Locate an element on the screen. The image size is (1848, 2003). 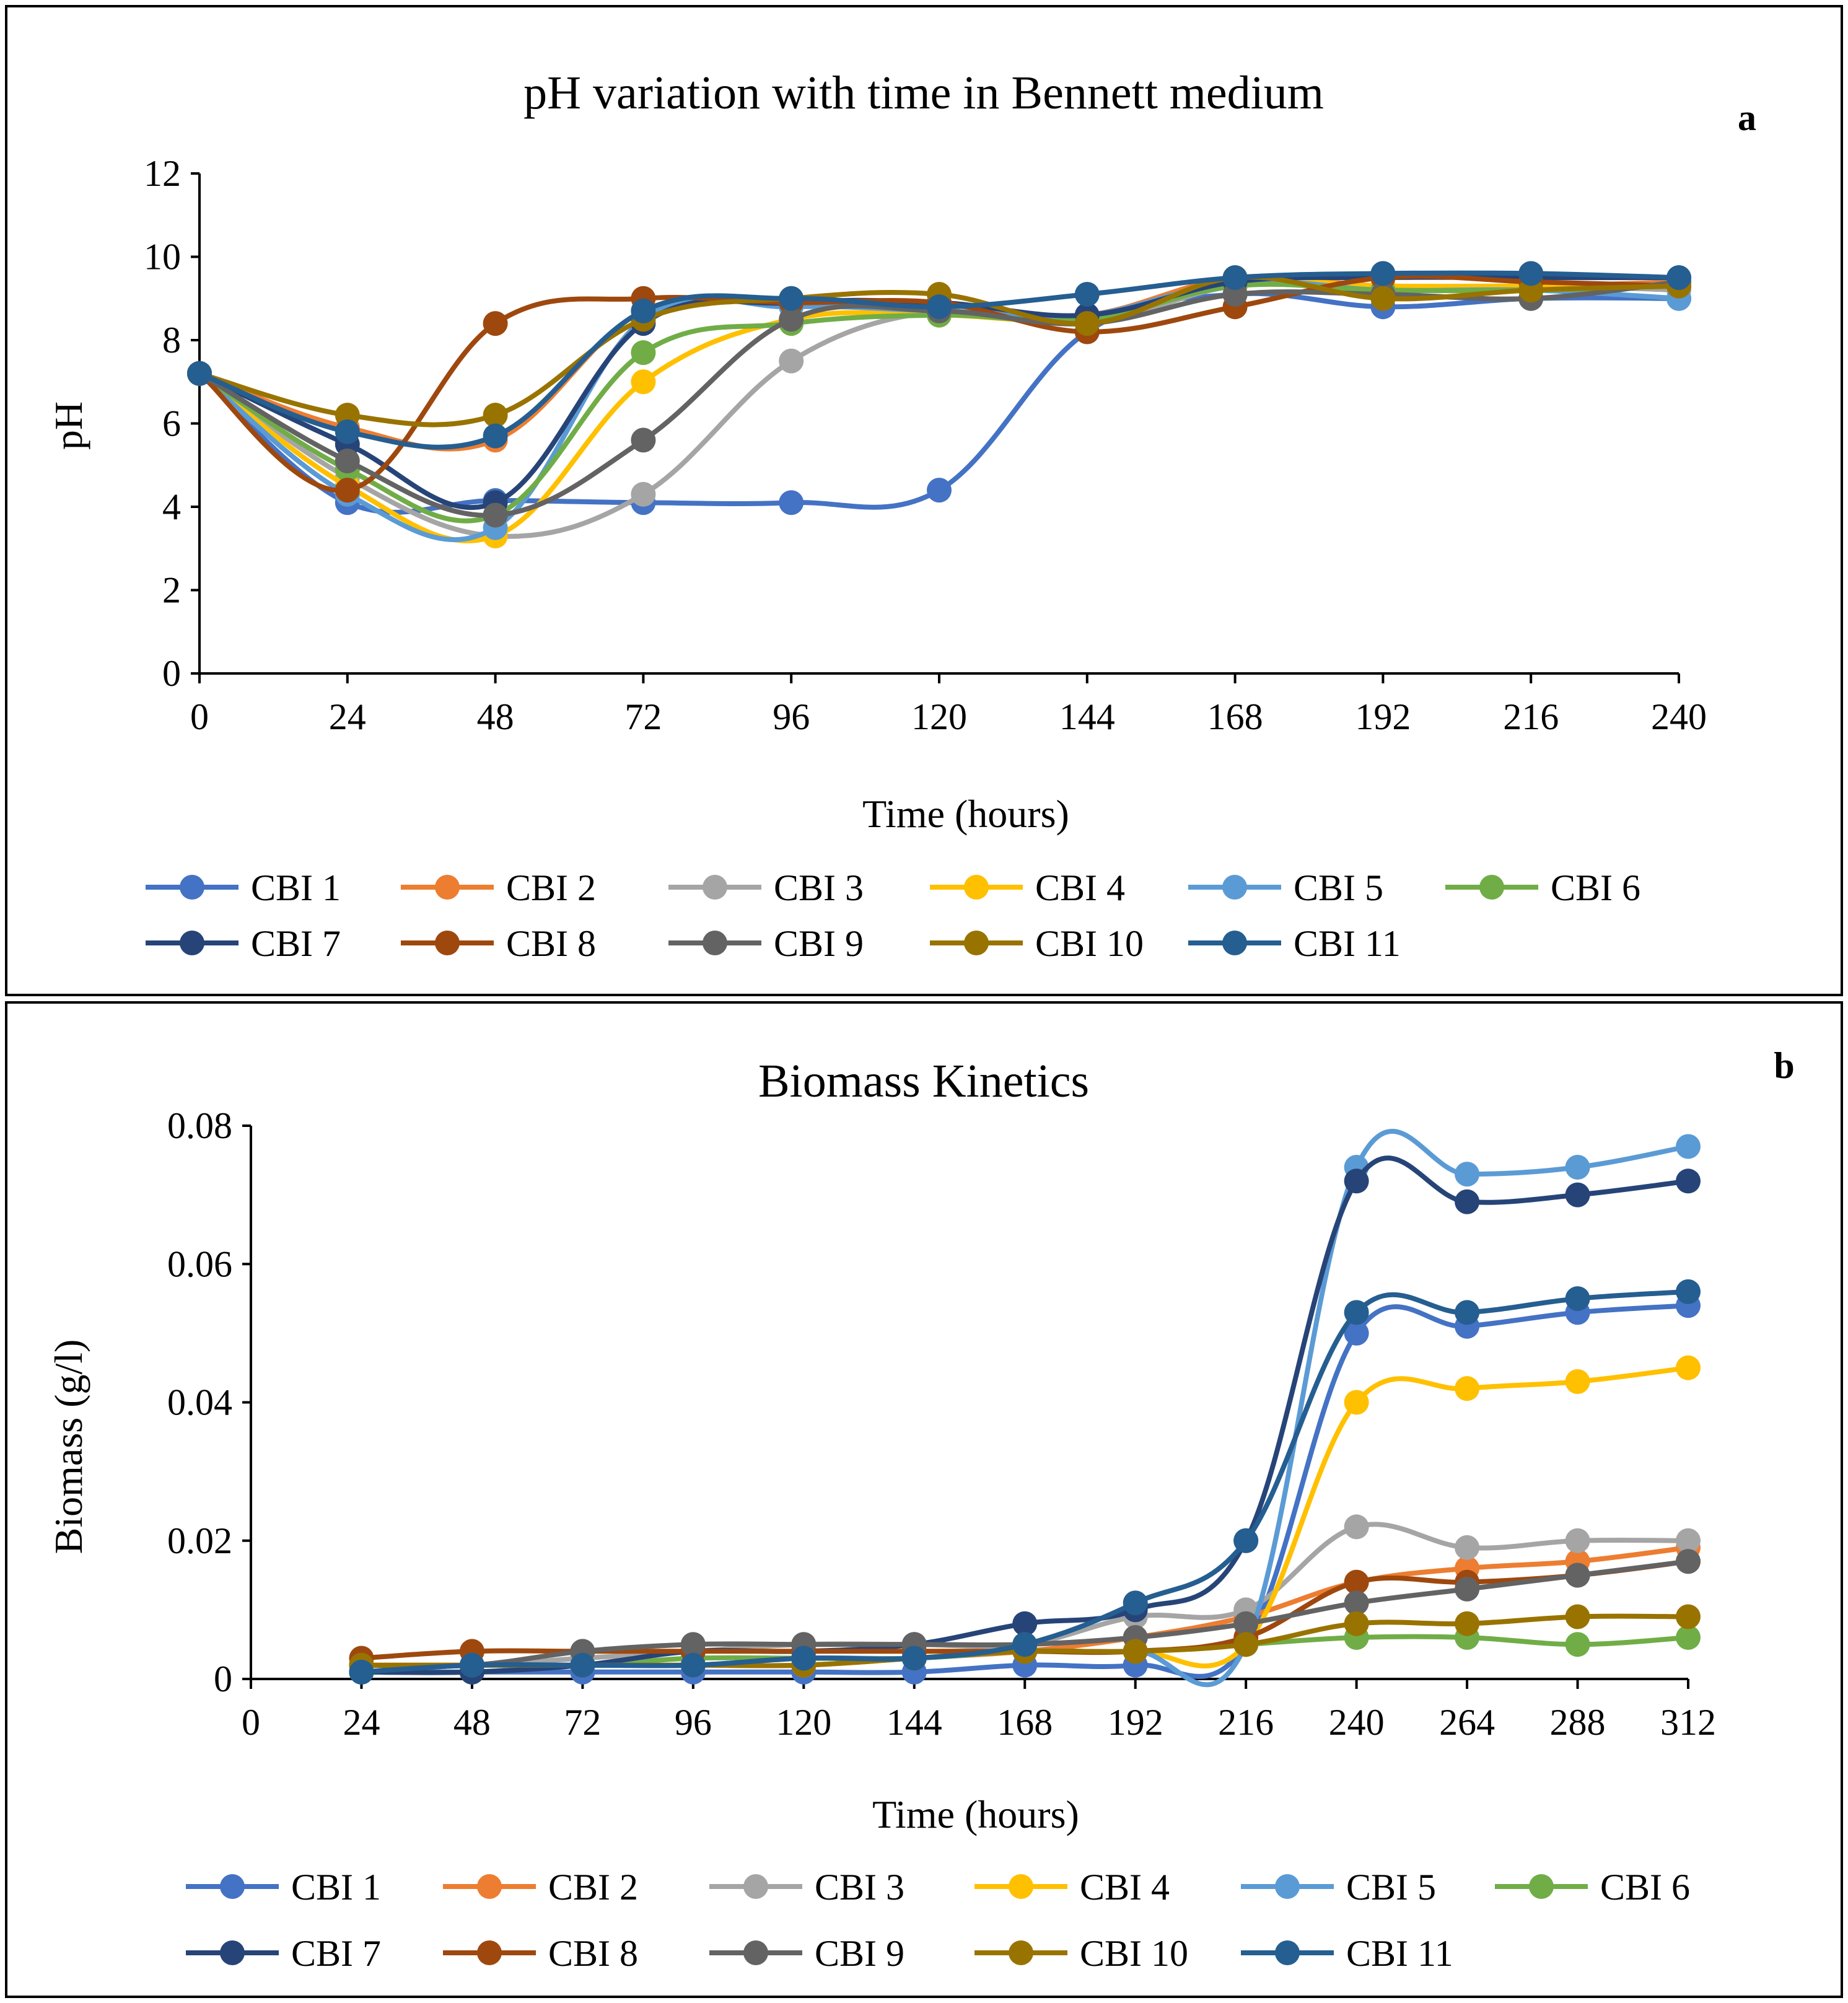
x-tick-label: 168 is located at coordinates (1235, 717).